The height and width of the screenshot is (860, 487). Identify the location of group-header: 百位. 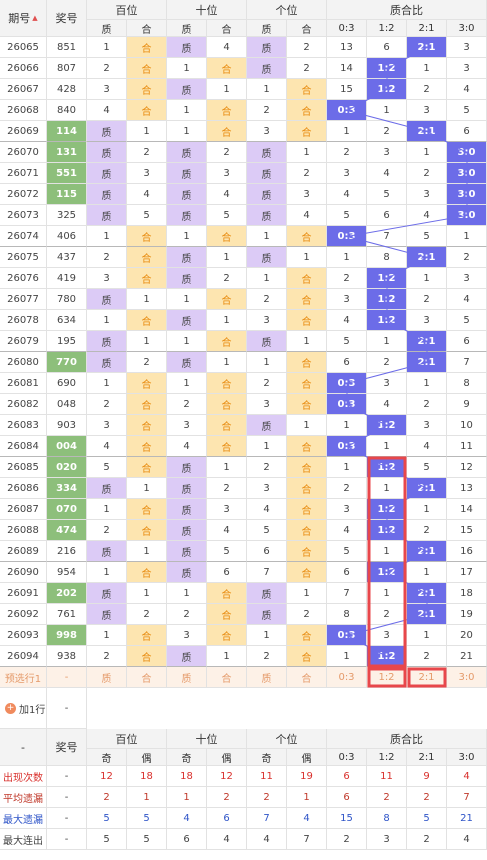
(127, 10).